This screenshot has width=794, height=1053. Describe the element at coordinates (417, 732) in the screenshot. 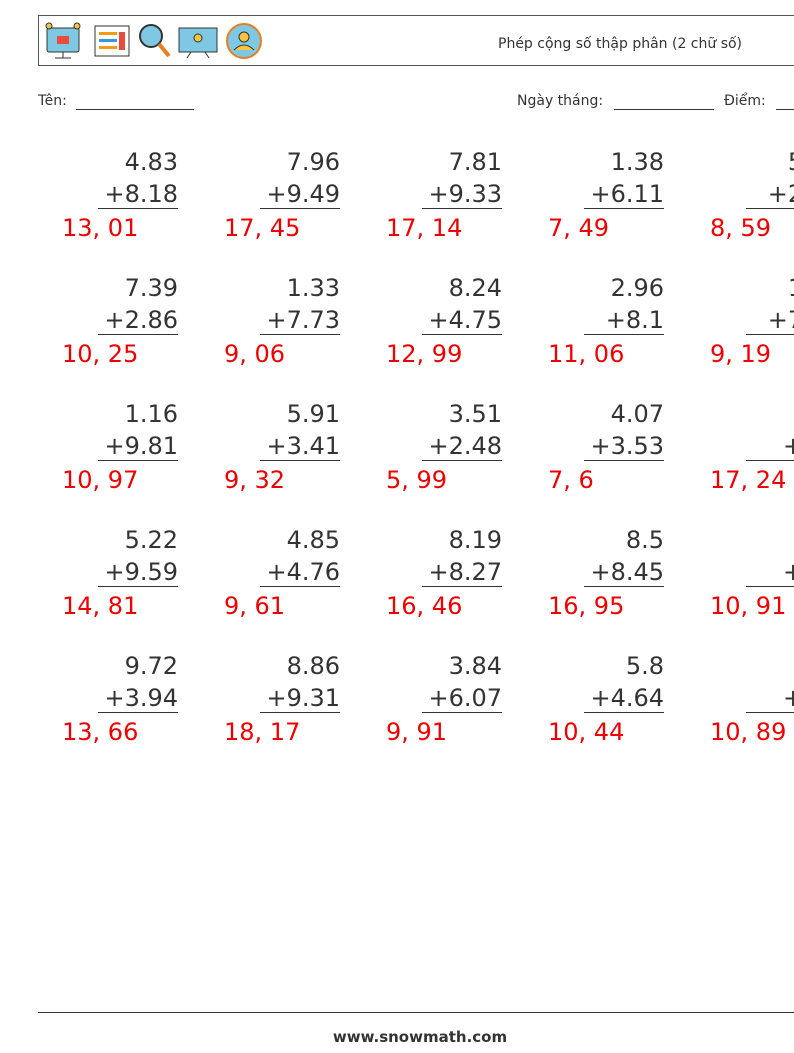

I see `answer: 9, 91` at that location.